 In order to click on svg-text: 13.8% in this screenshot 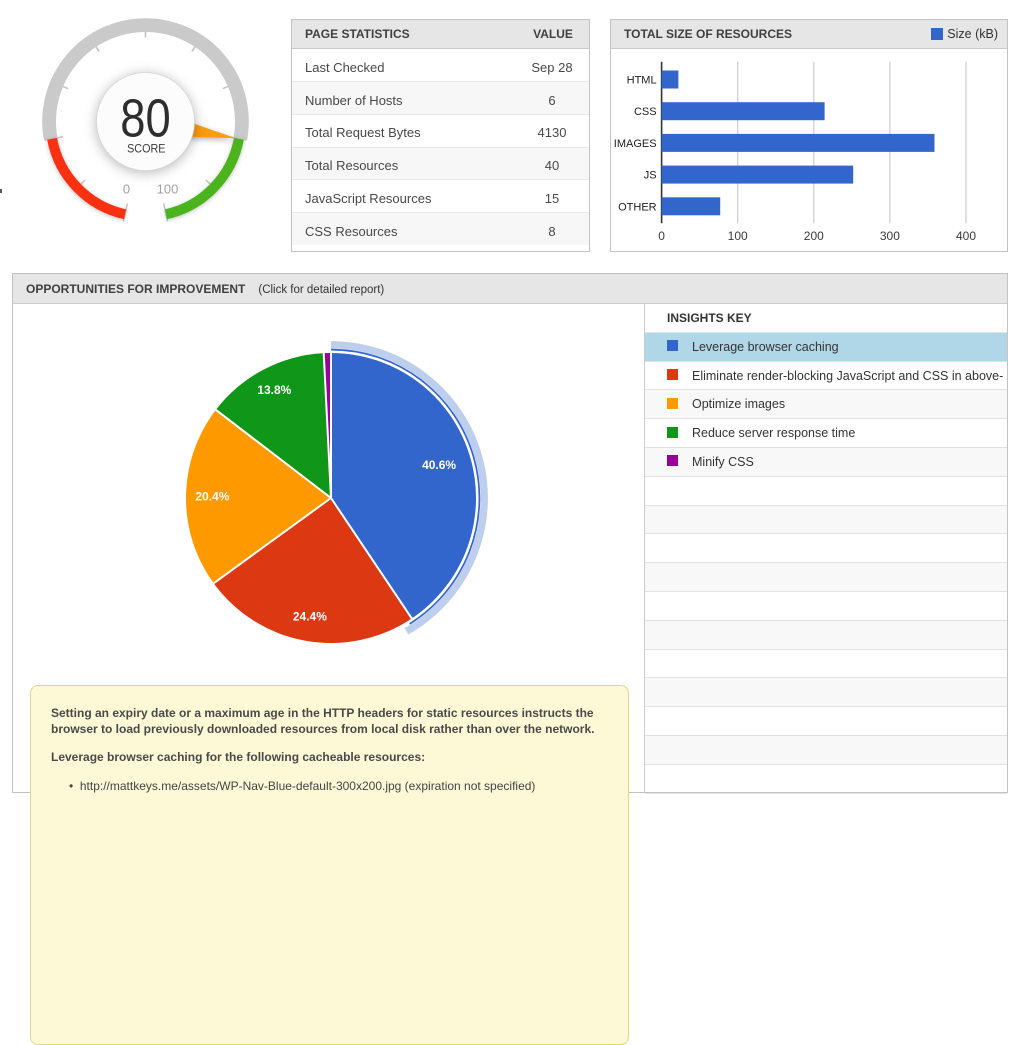, I will do `click(274, 390)`.